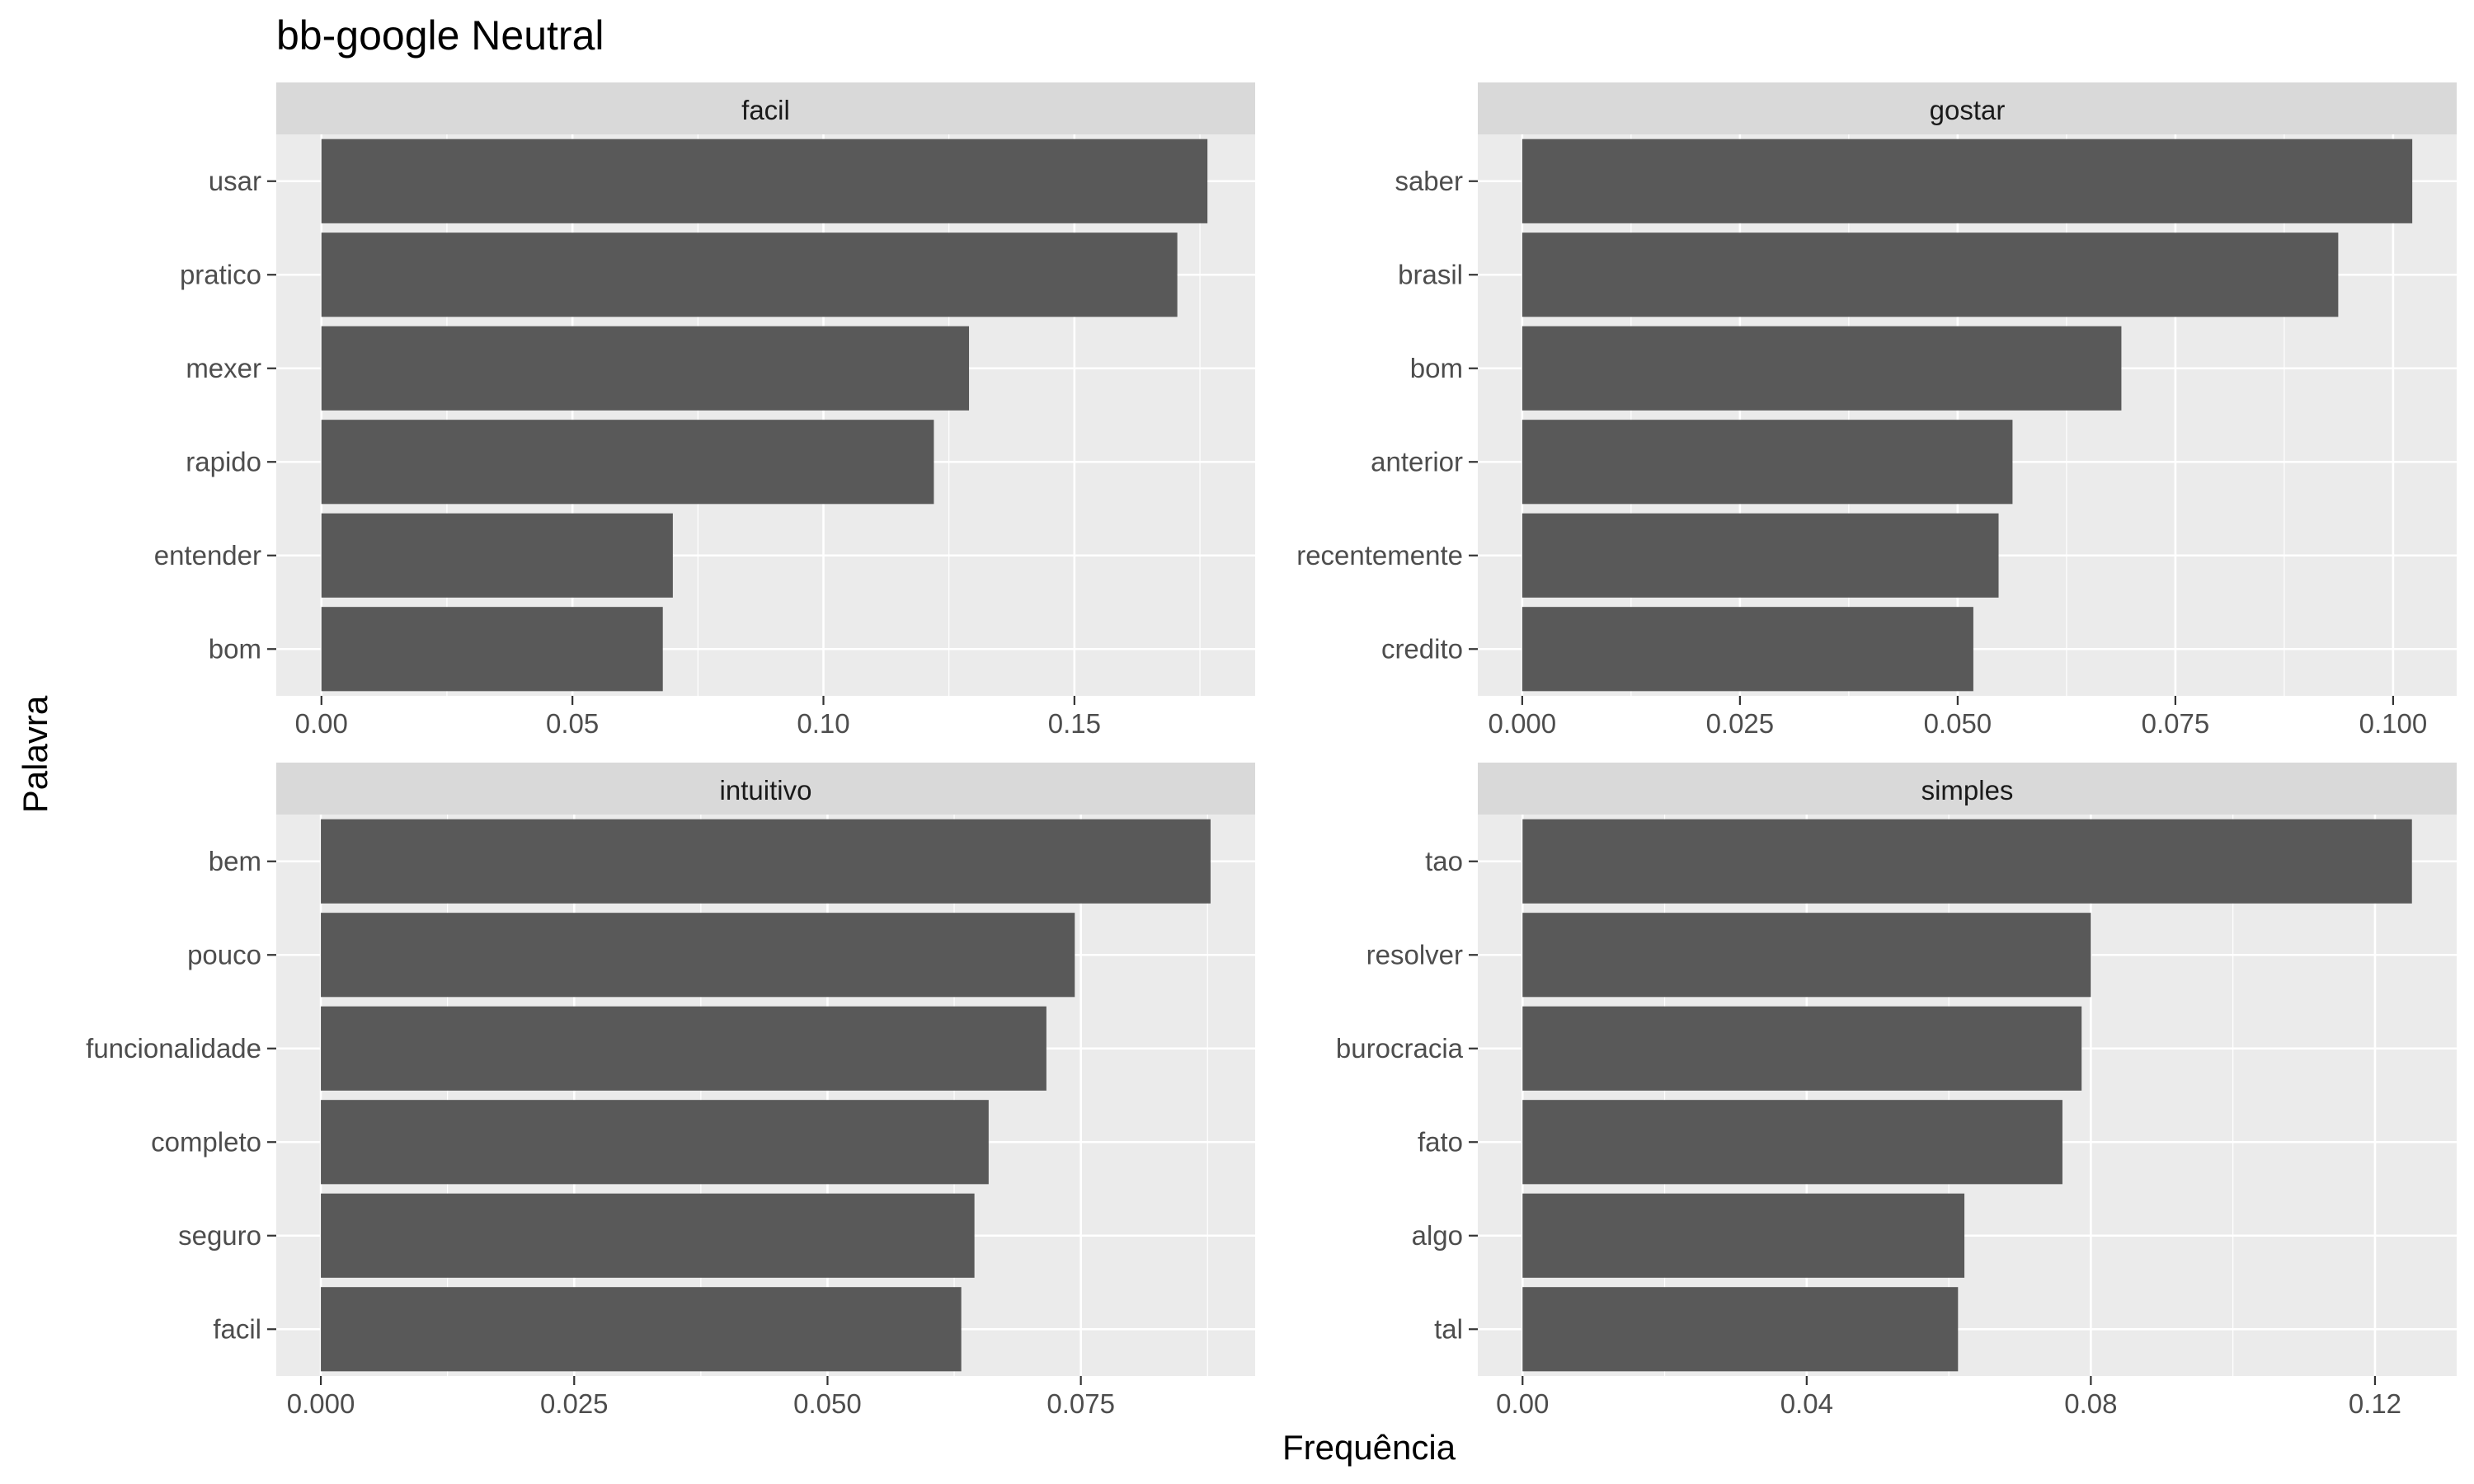  What do you see at coordinates (1081, 1403) in the screenshot?
I see `x-tick-label-intuitivo-3: 0.075` at bounding box center [1081, 1403].